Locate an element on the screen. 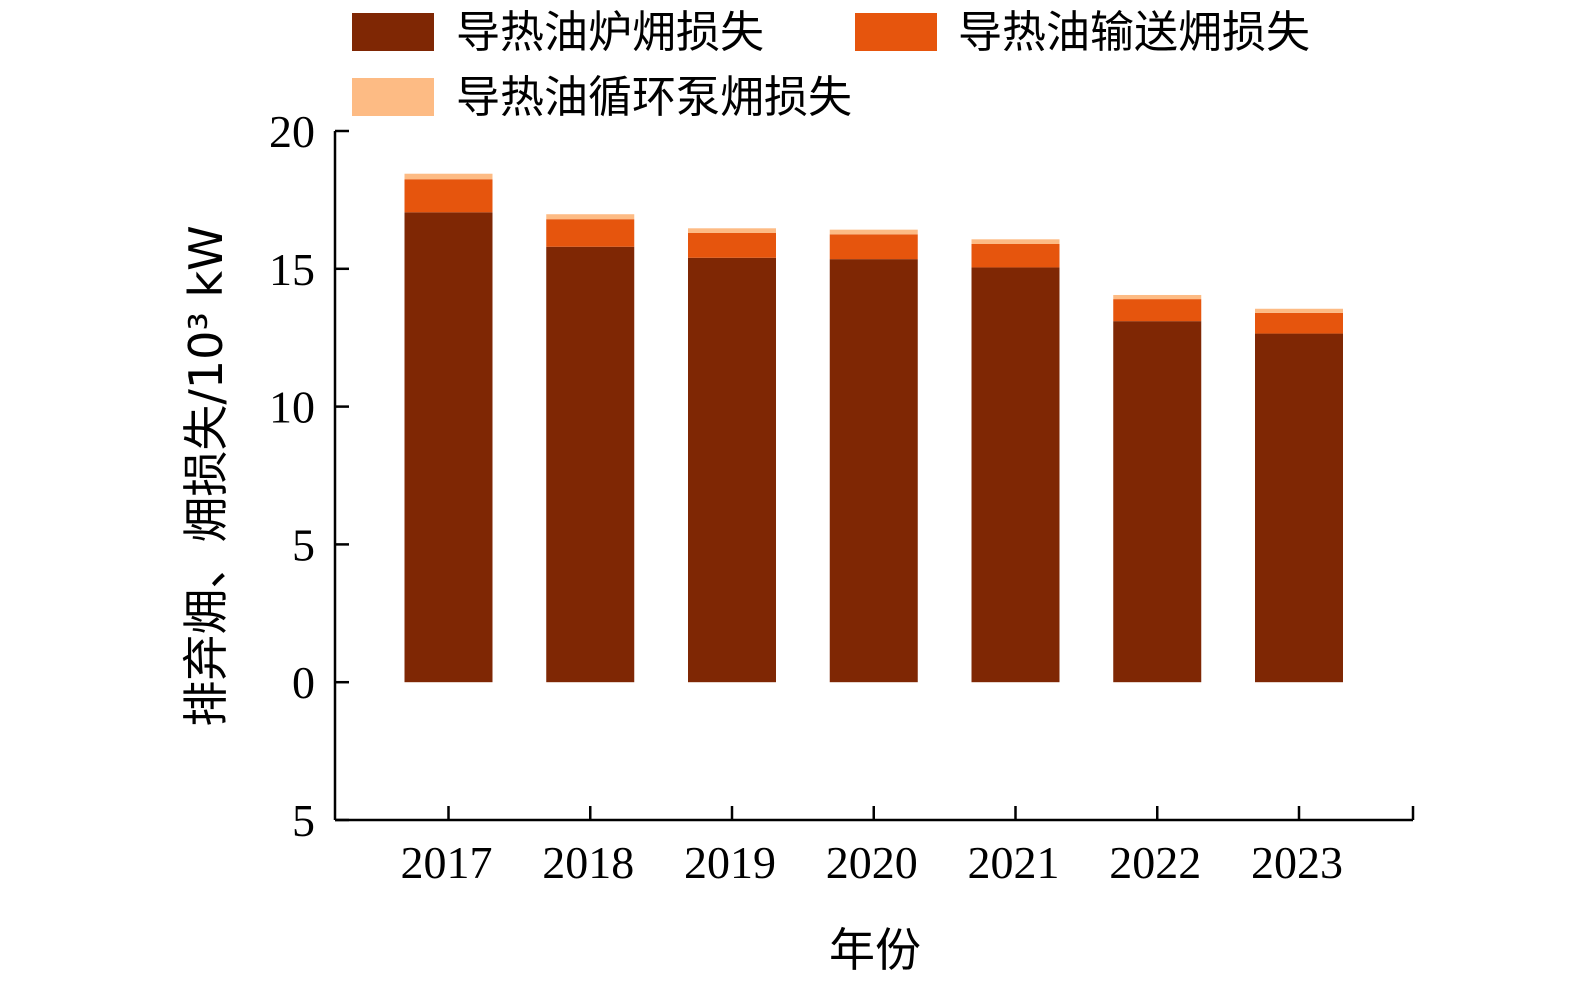  x-tick-label: 2023 is located at coordinates (1297, 862).